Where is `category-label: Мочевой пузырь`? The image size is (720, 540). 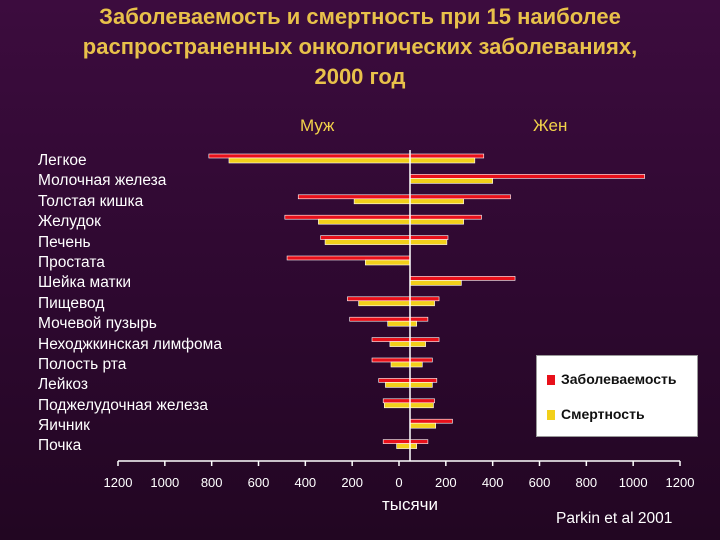
category-label: Мочевой пузырь is located at coordinates (97, 324).